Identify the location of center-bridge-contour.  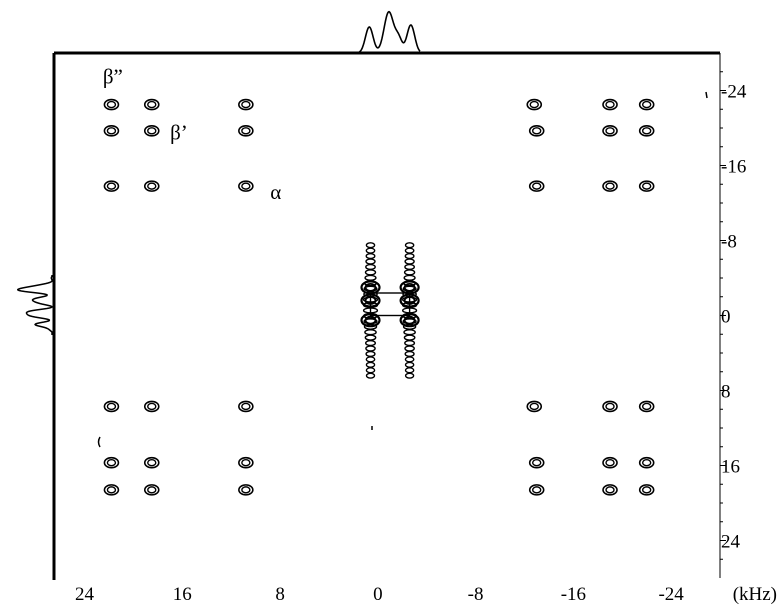
(390, 304).